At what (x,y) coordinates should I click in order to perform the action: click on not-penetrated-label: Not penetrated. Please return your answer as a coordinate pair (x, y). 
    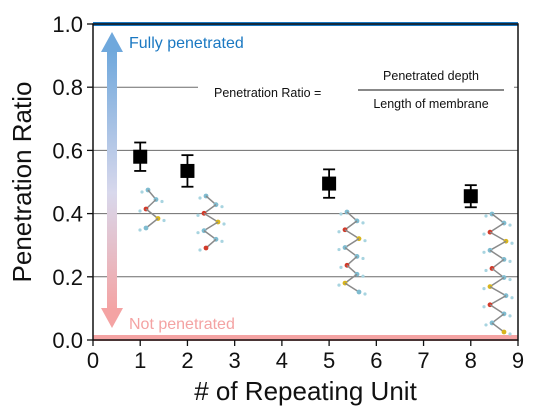
    Looking at the image, I should click on (182, 324).